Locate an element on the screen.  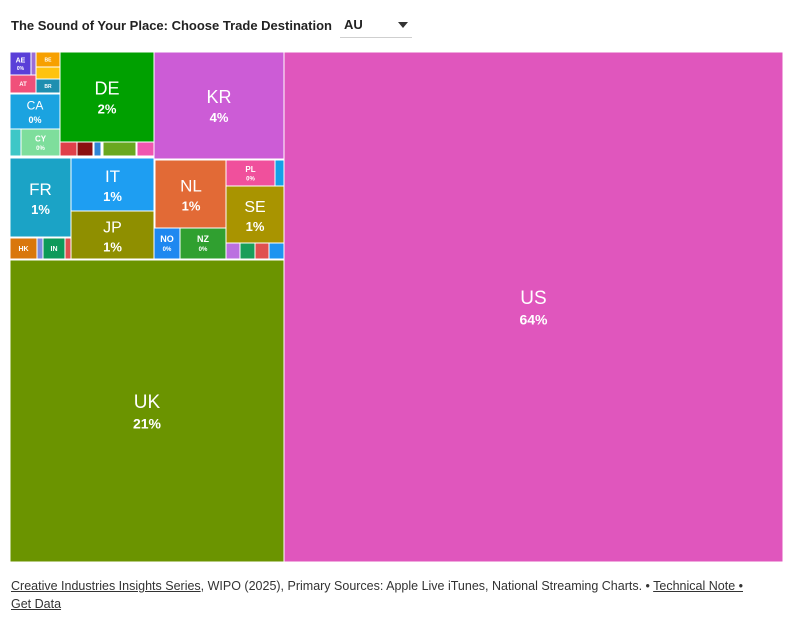
treemap-cell-jp is located at coordinates (112, 235).